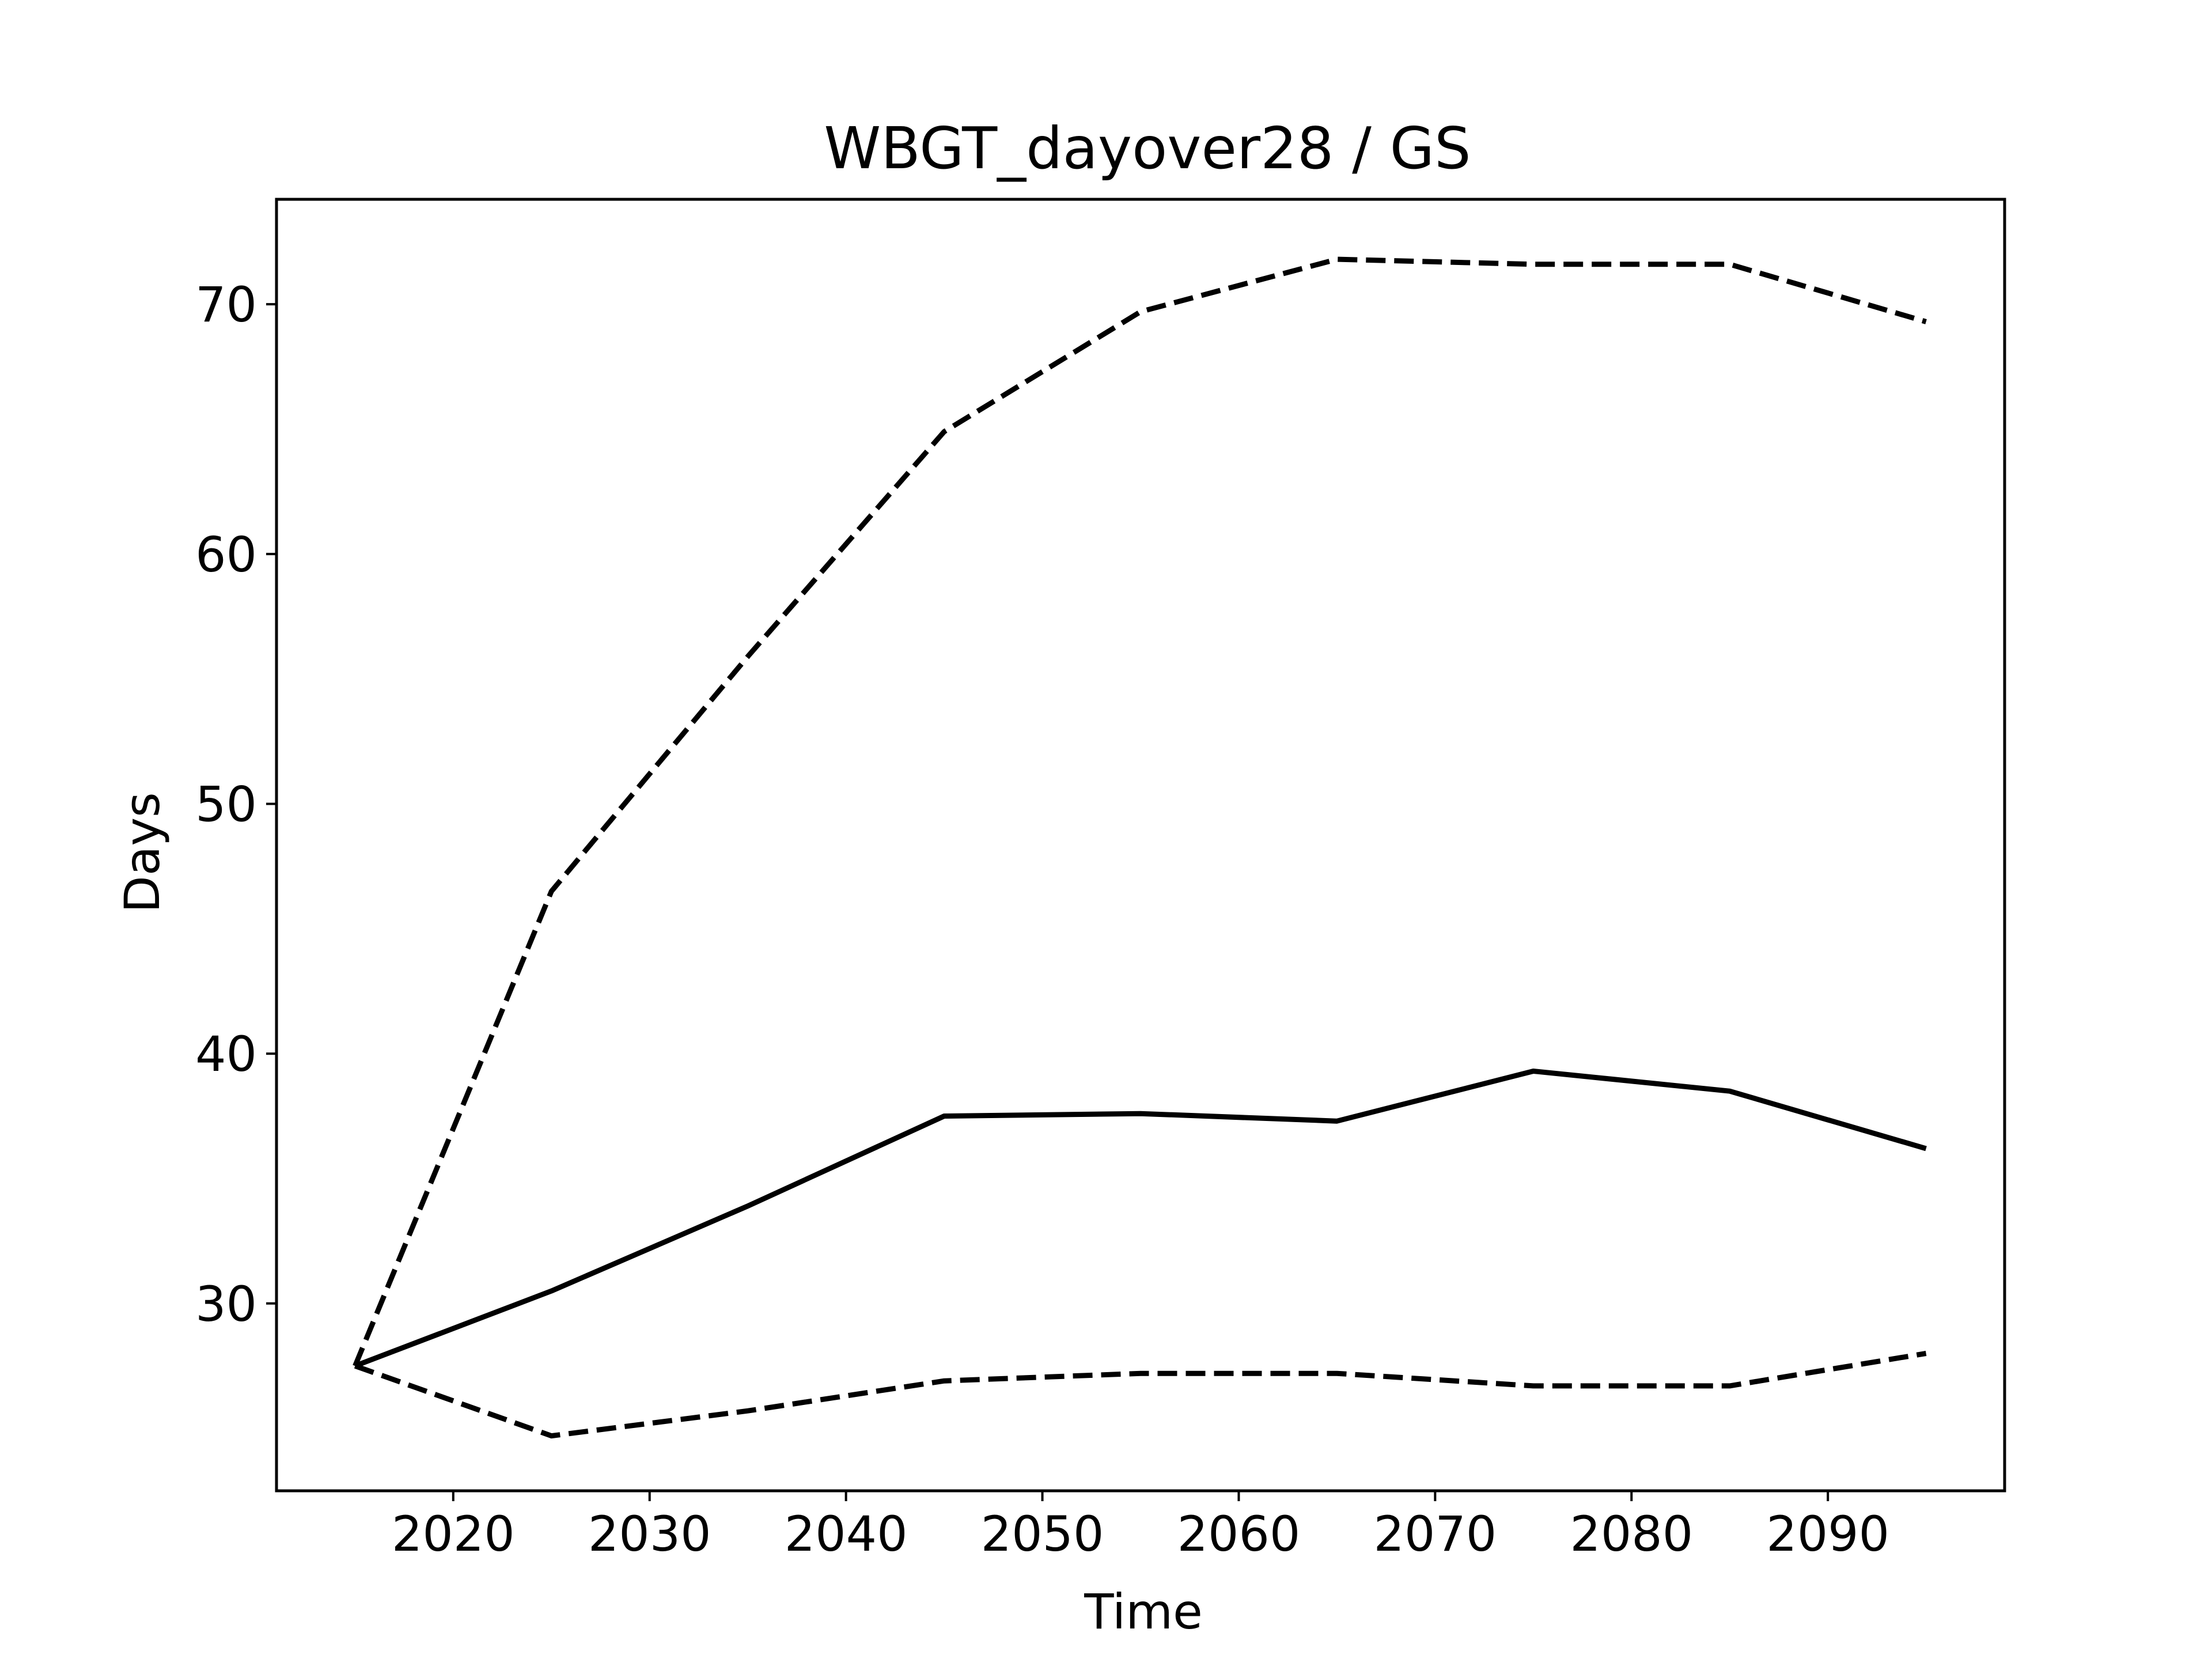 This screenshot has width=2212, height=1659. I want to click on x-tick-label: 2030, so click(649, 1534).